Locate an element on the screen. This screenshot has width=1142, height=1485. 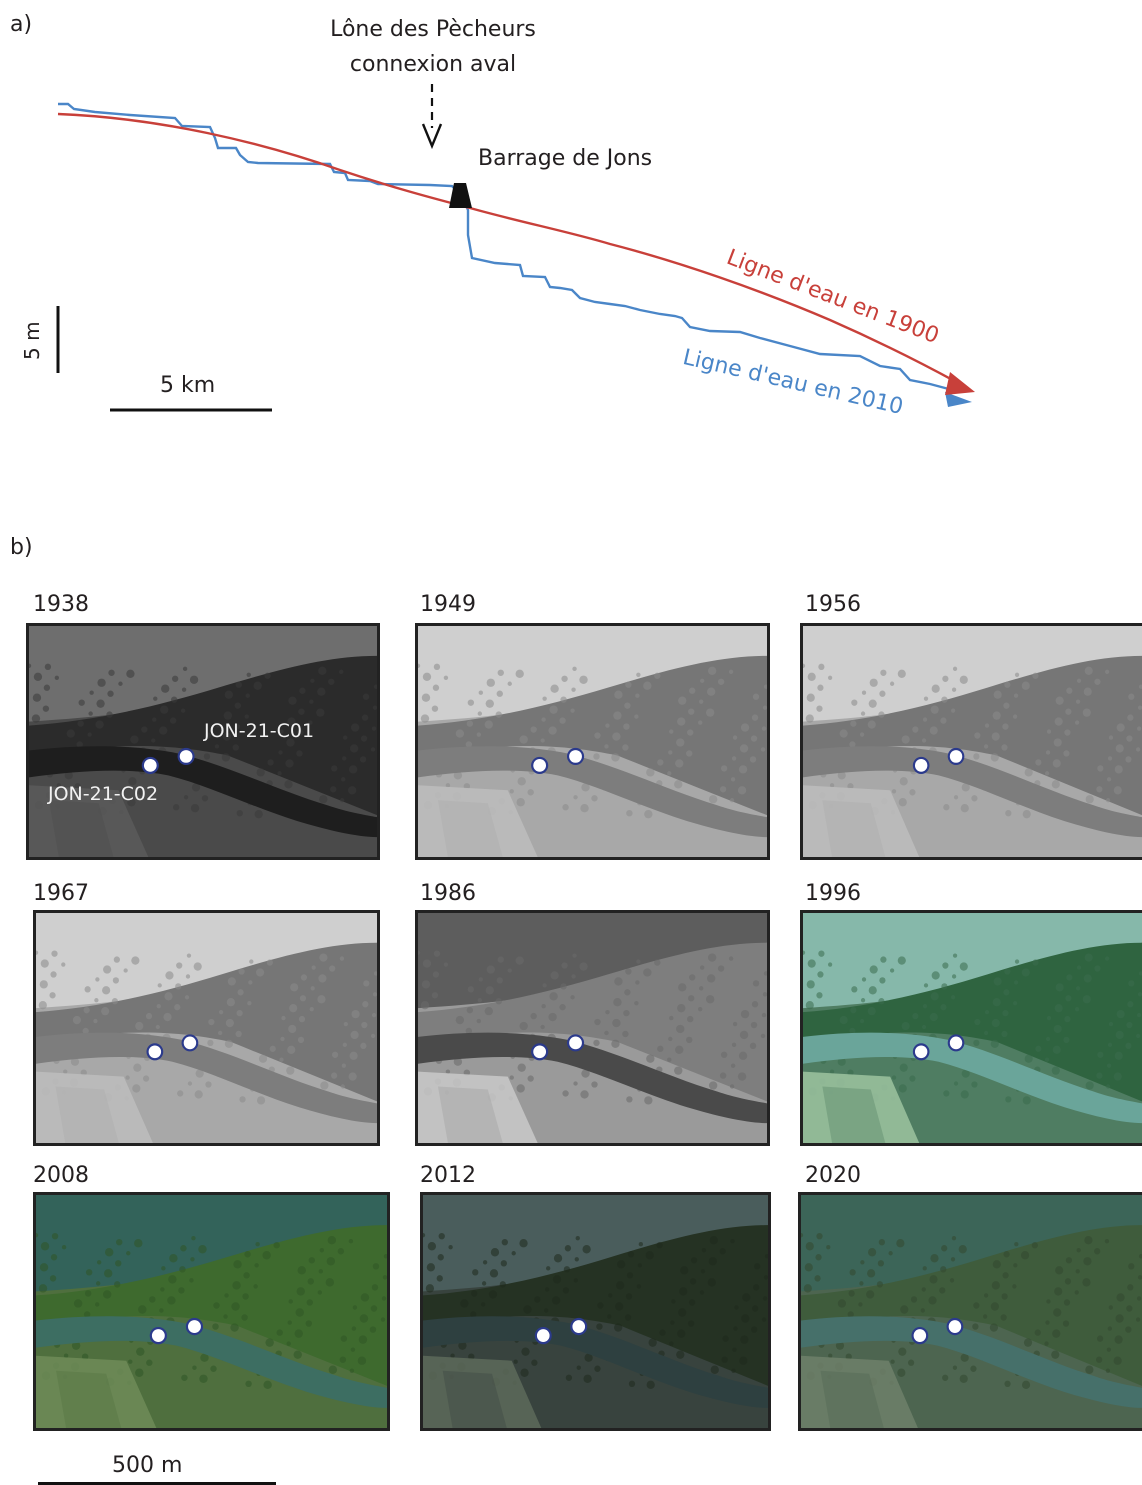
water-line-1900-arrowhead is located at coordinates (960, 383).